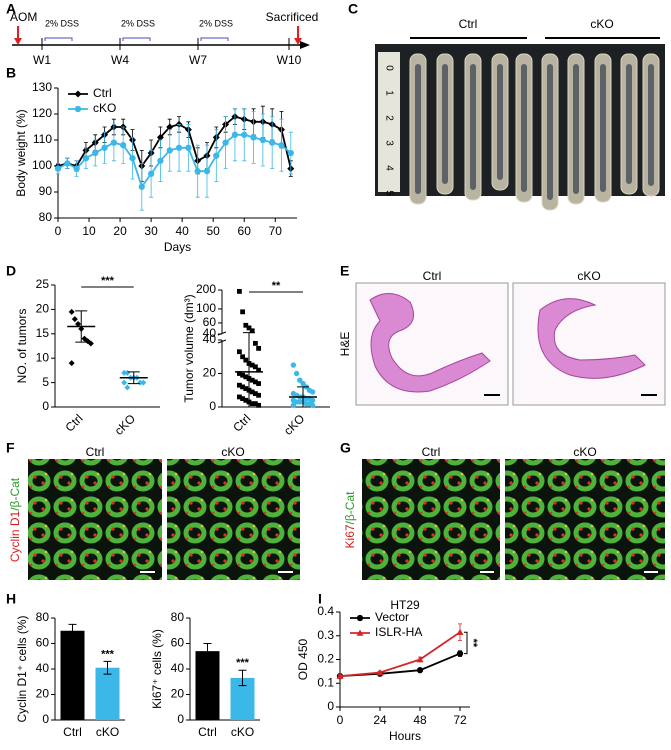 The image size is (671, 750). Describe the element at coordinates (400, 654) in the screenshot. I see `series-line` at that location.